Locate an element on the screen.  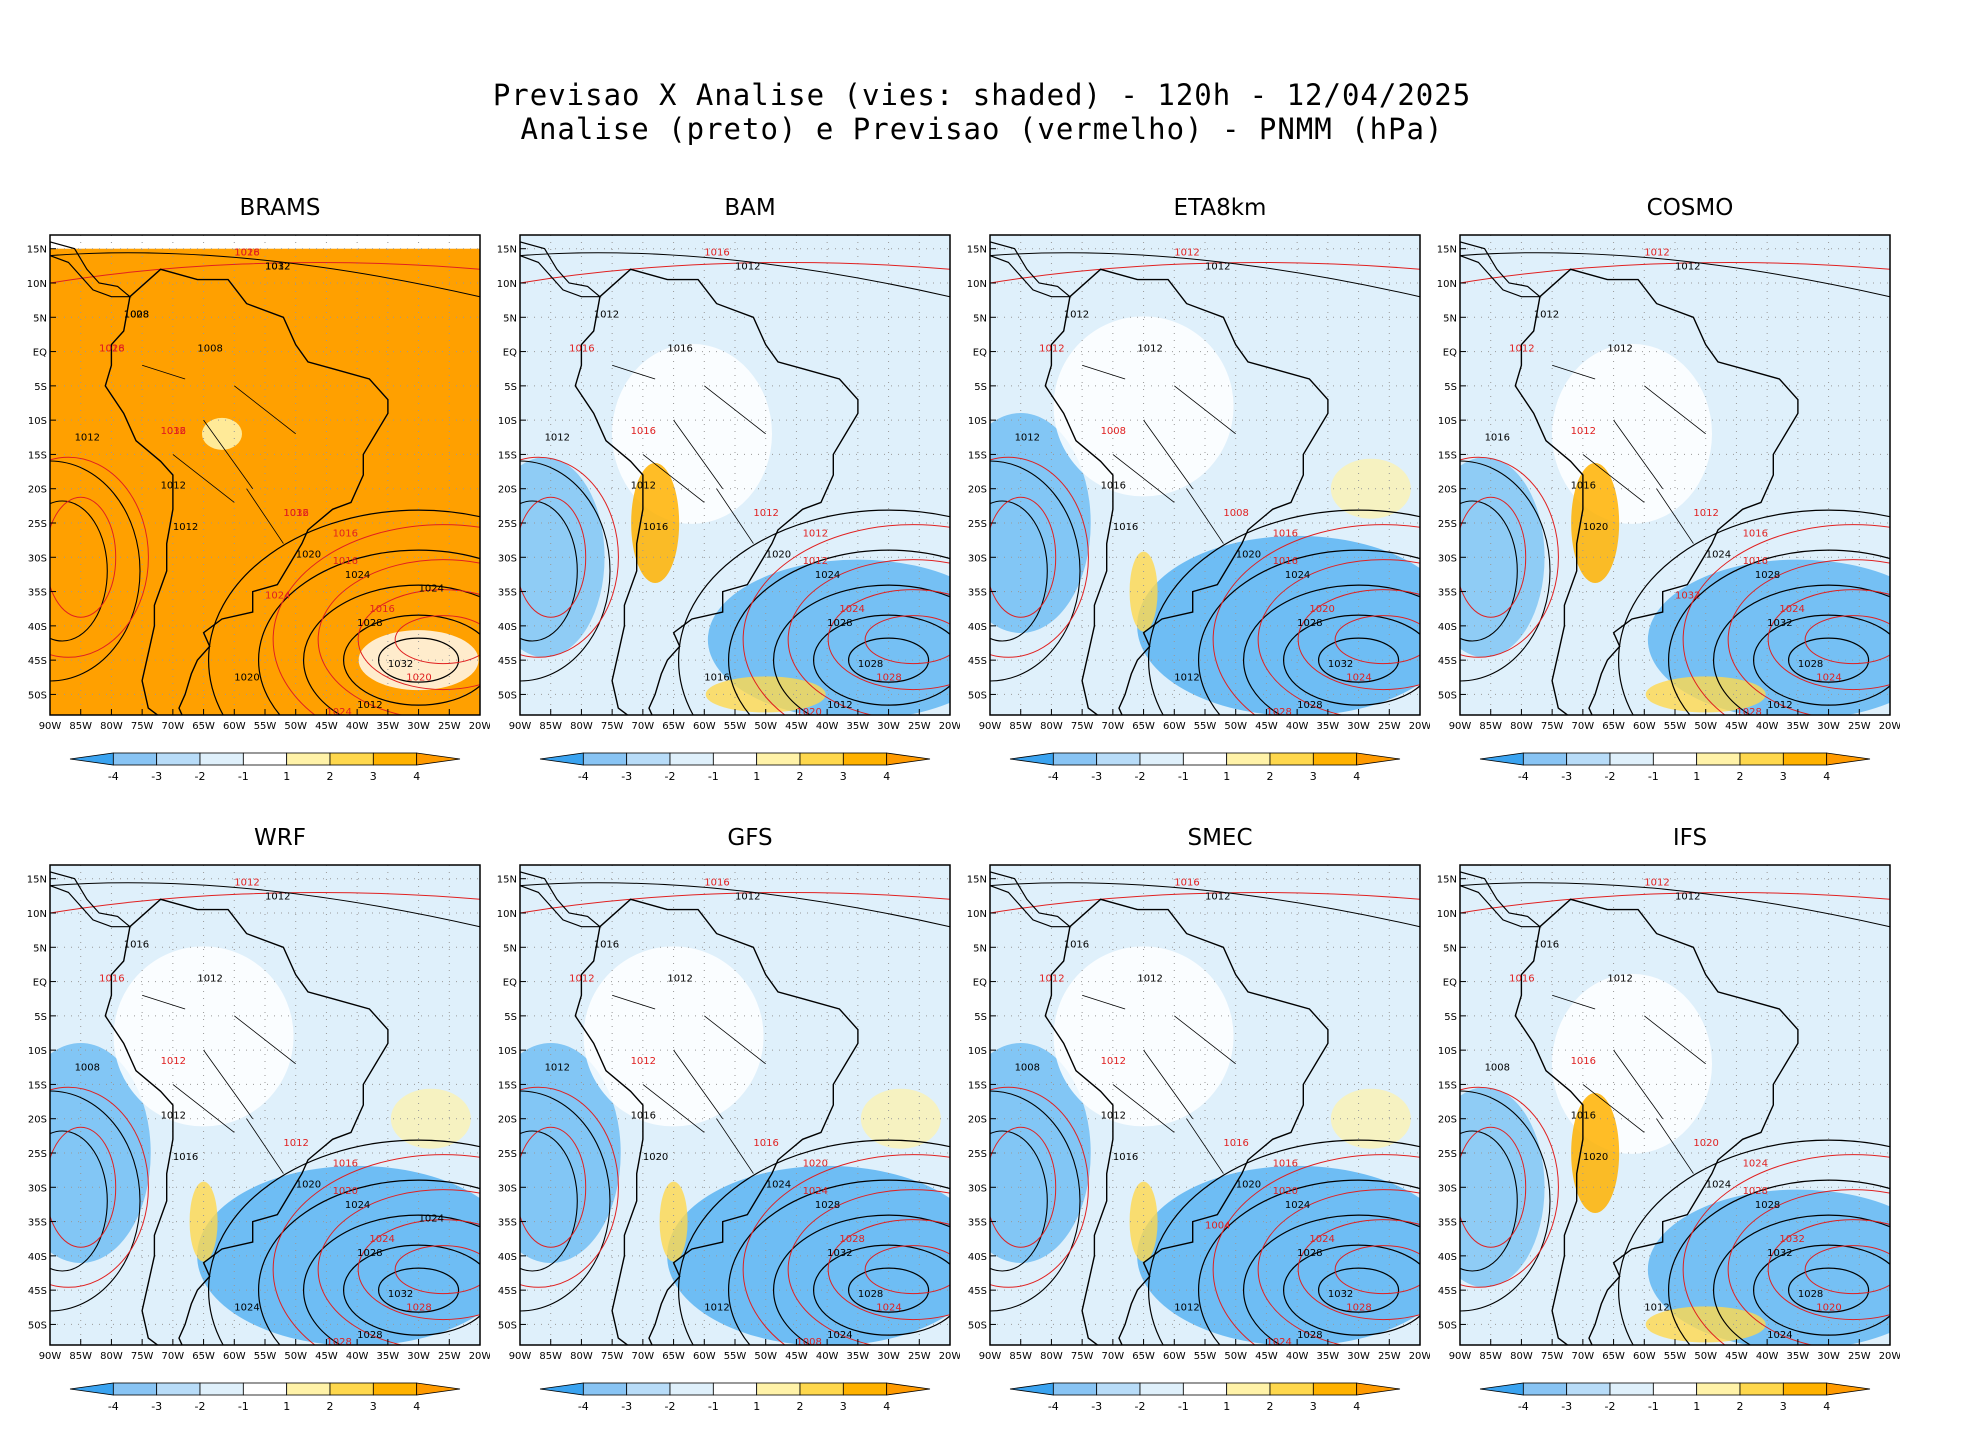
y-tick-label: 35S is located at coordinates (37, 593).